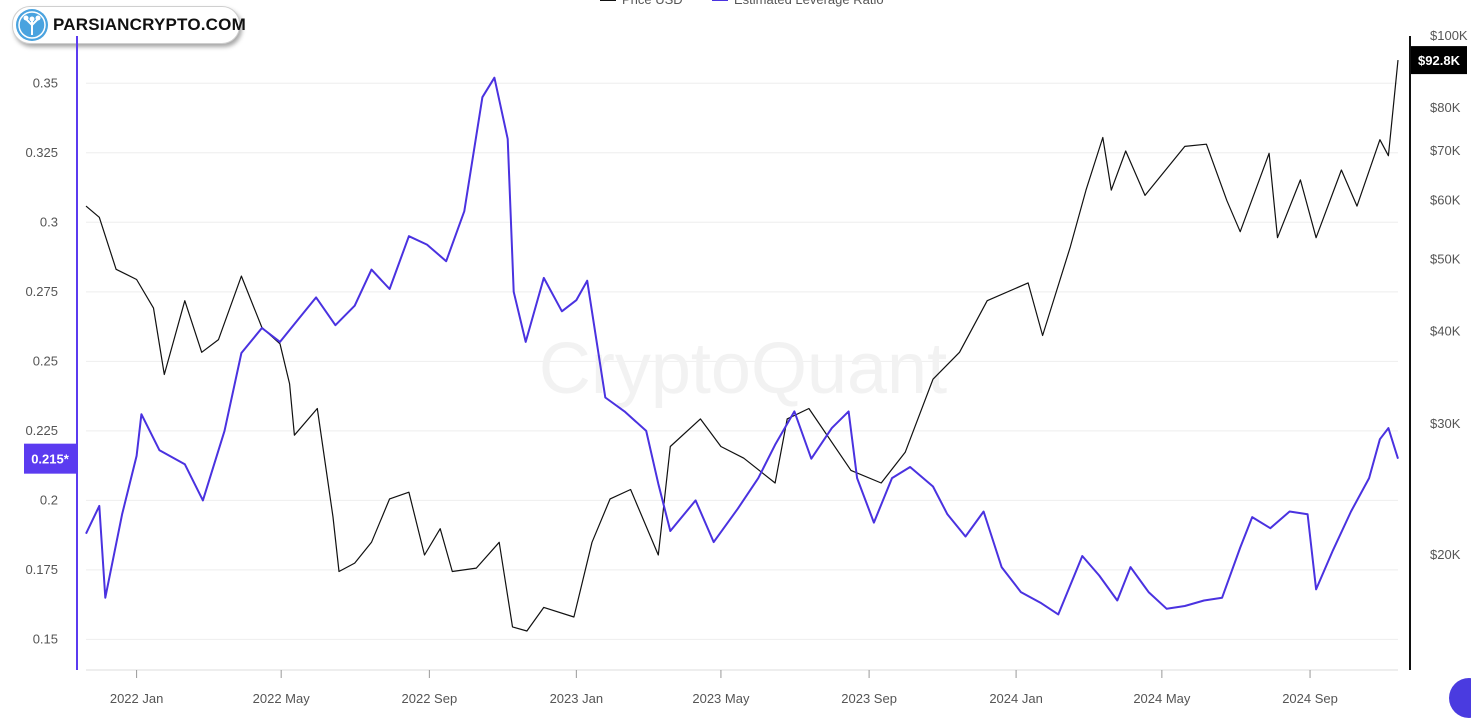  What do you see at coordinates (430, 698) in the screenshot?
I see `x-tick-label: 2022 Sep` at bounding box center [430, 698].